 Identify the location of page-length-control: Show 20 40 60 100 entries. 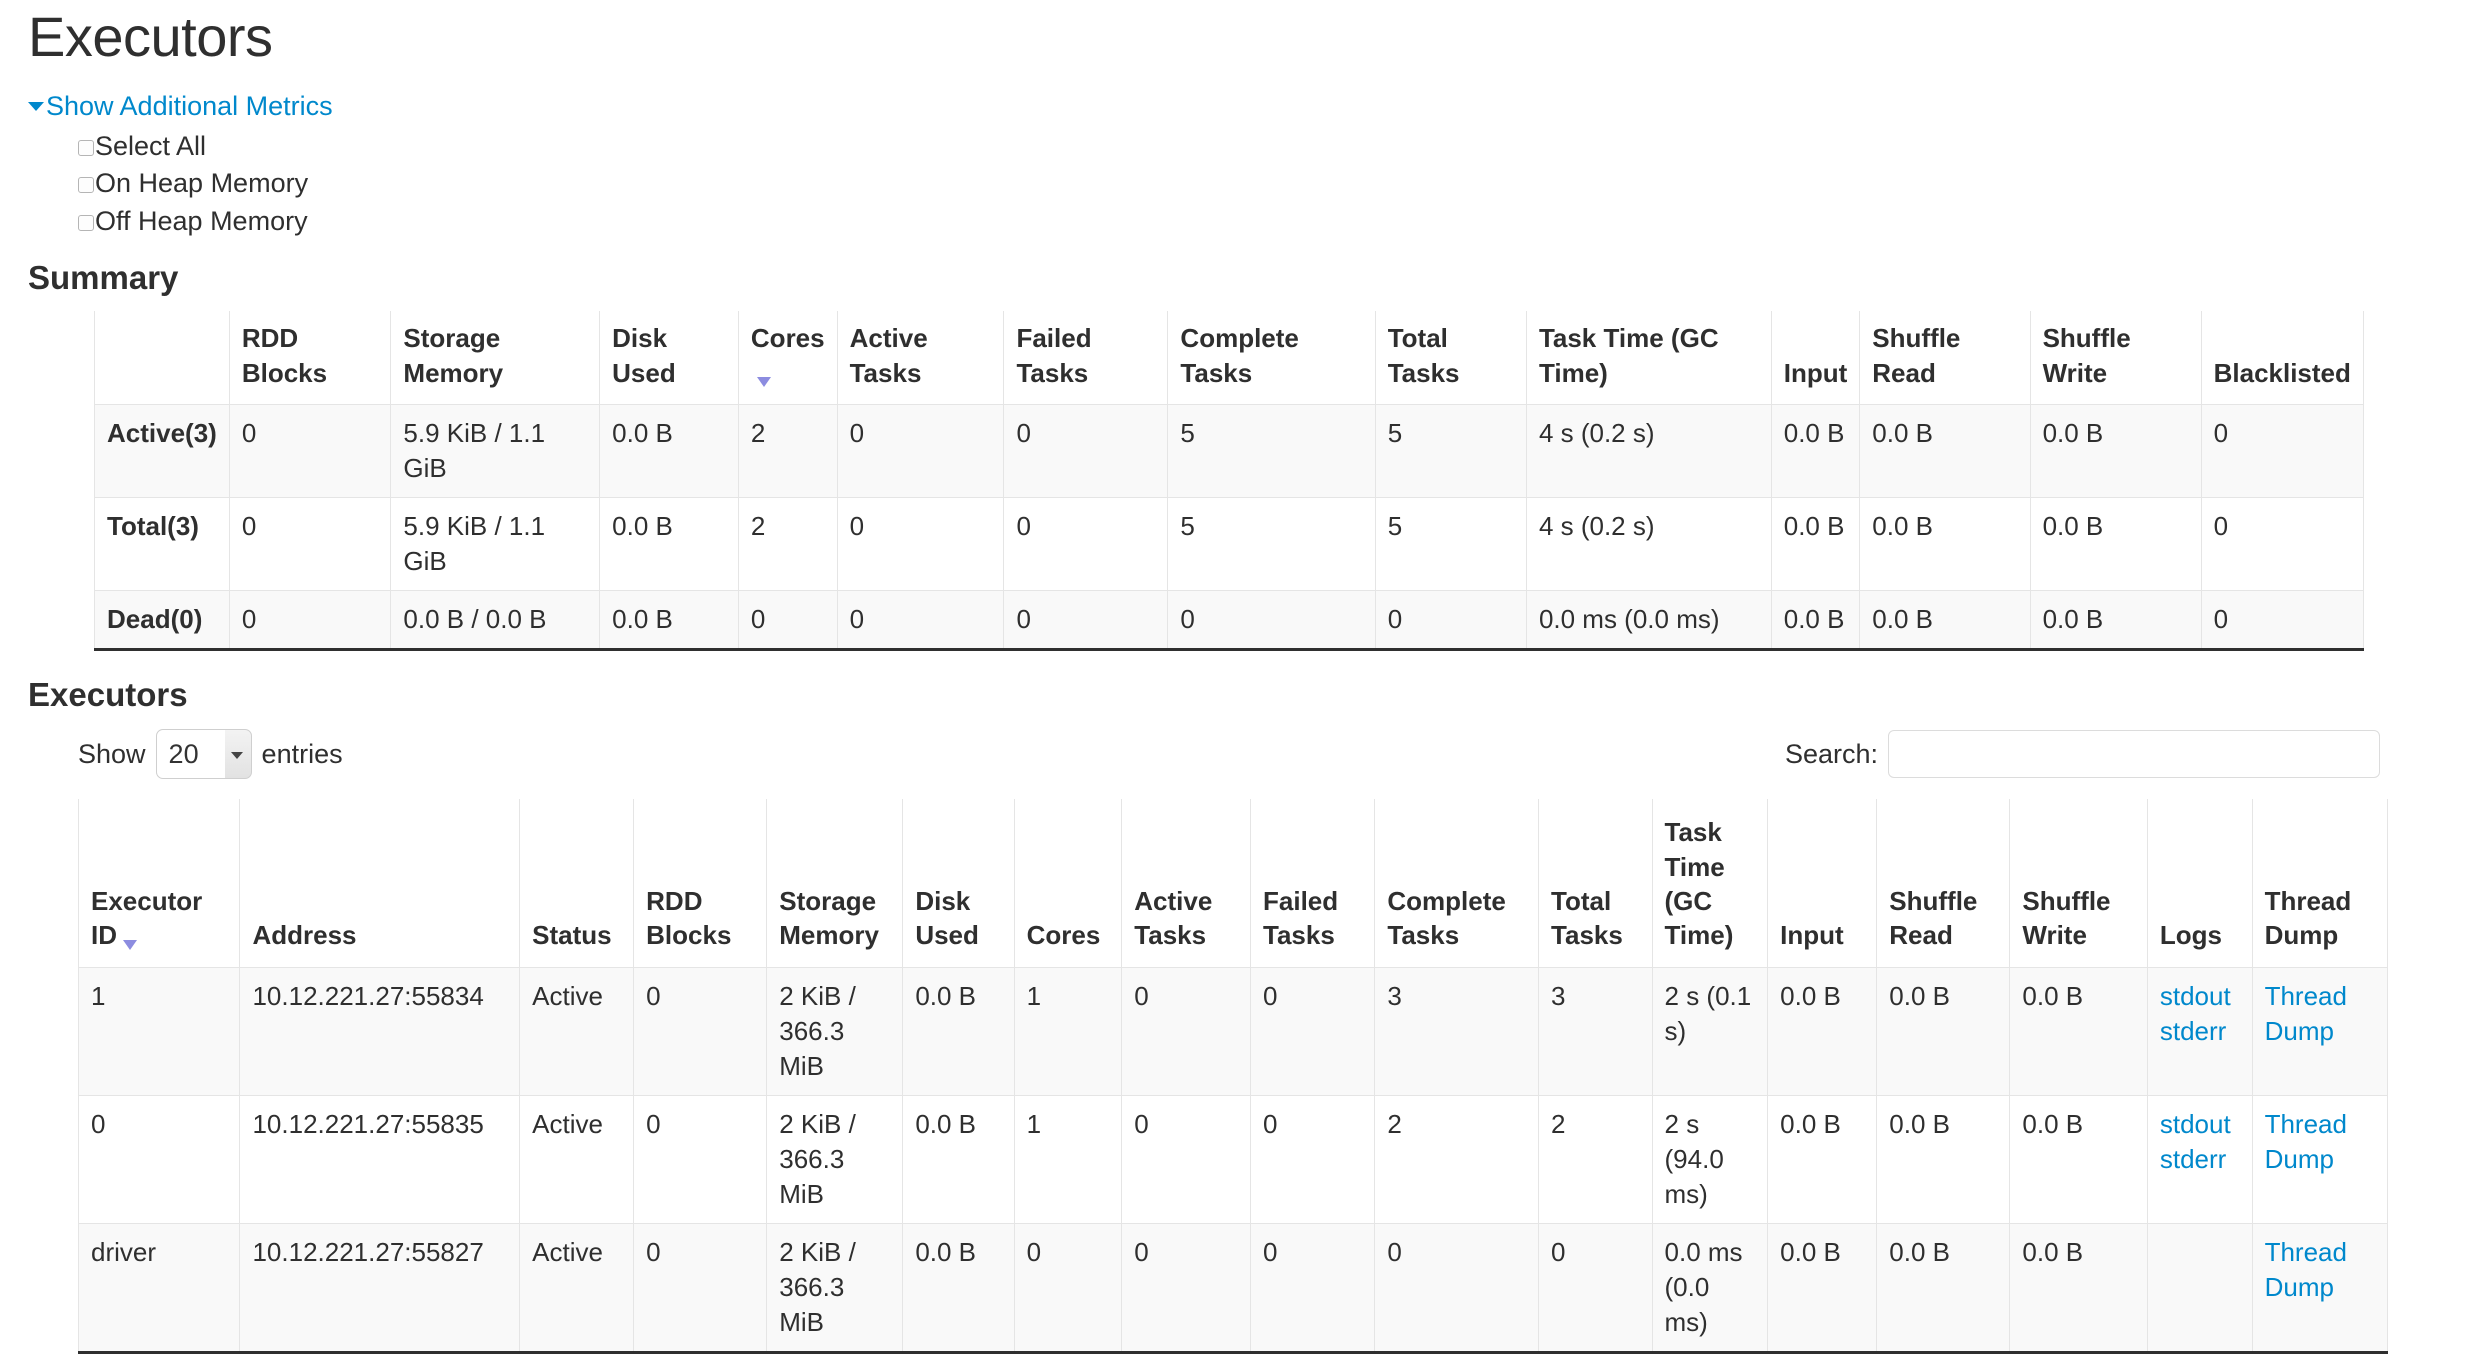
(210, 754).